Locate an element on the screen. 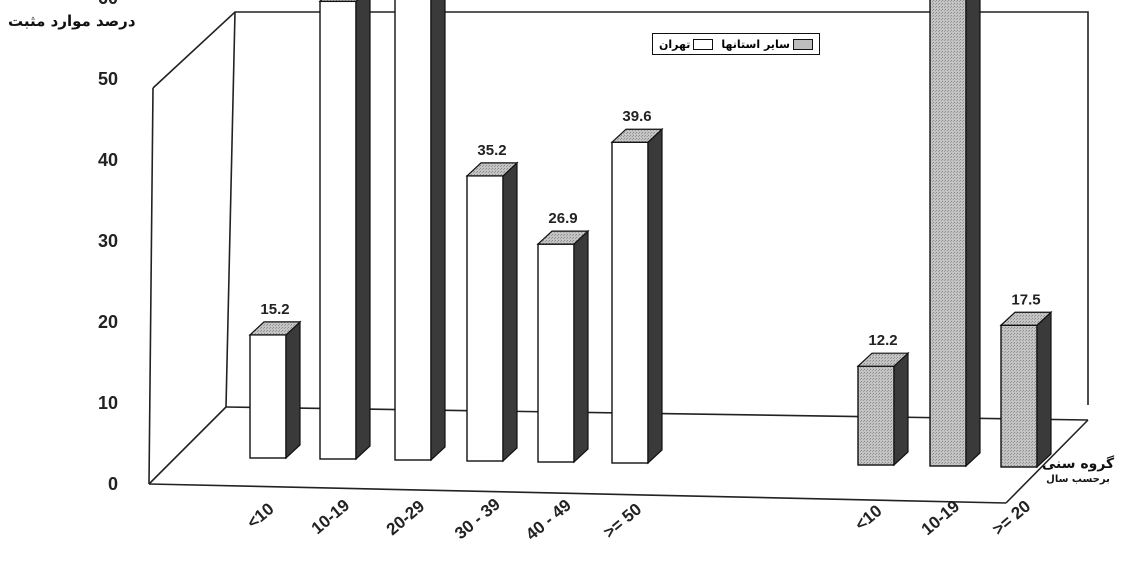 The image size is (1128, 582). x-tick-label: 20-29 is located at coordinates (406, 518).